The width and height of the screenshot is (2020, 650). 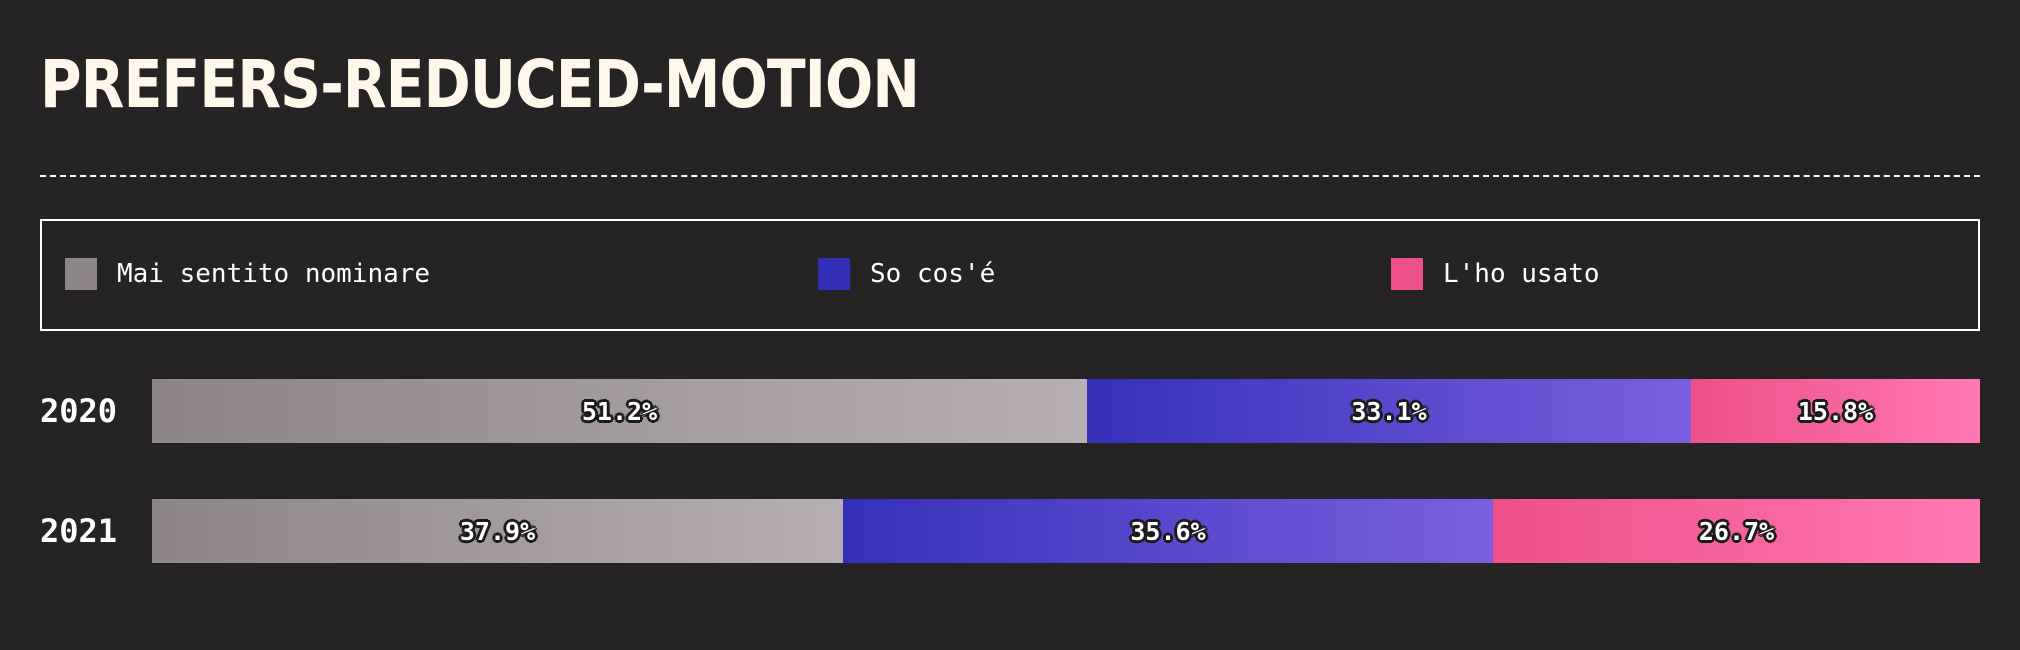 I want to click on bar-value-label: 33.1%, so click(x=1389, y=411).